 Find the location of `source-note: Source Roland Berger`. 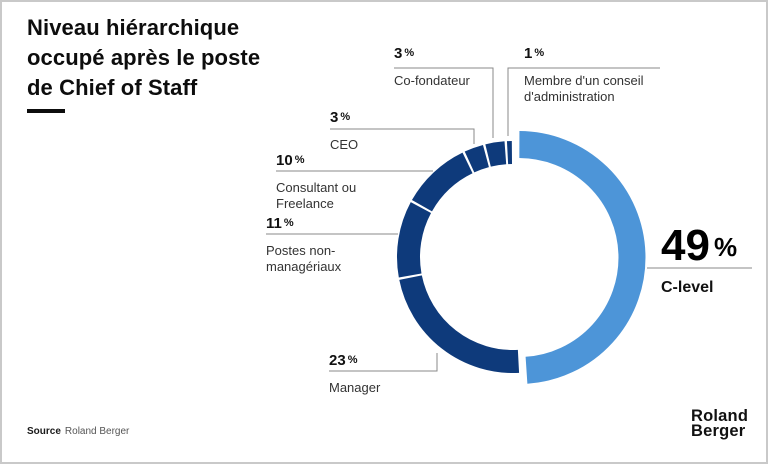

source-note: Source Roland Berger is located at coordinates (78, 431).